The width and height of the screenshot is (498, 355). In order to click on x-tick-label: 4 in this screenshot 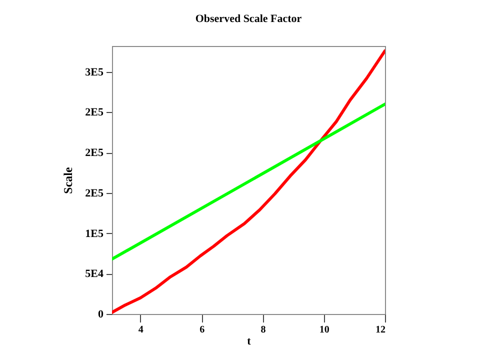, I will do `click(141, 330)`.